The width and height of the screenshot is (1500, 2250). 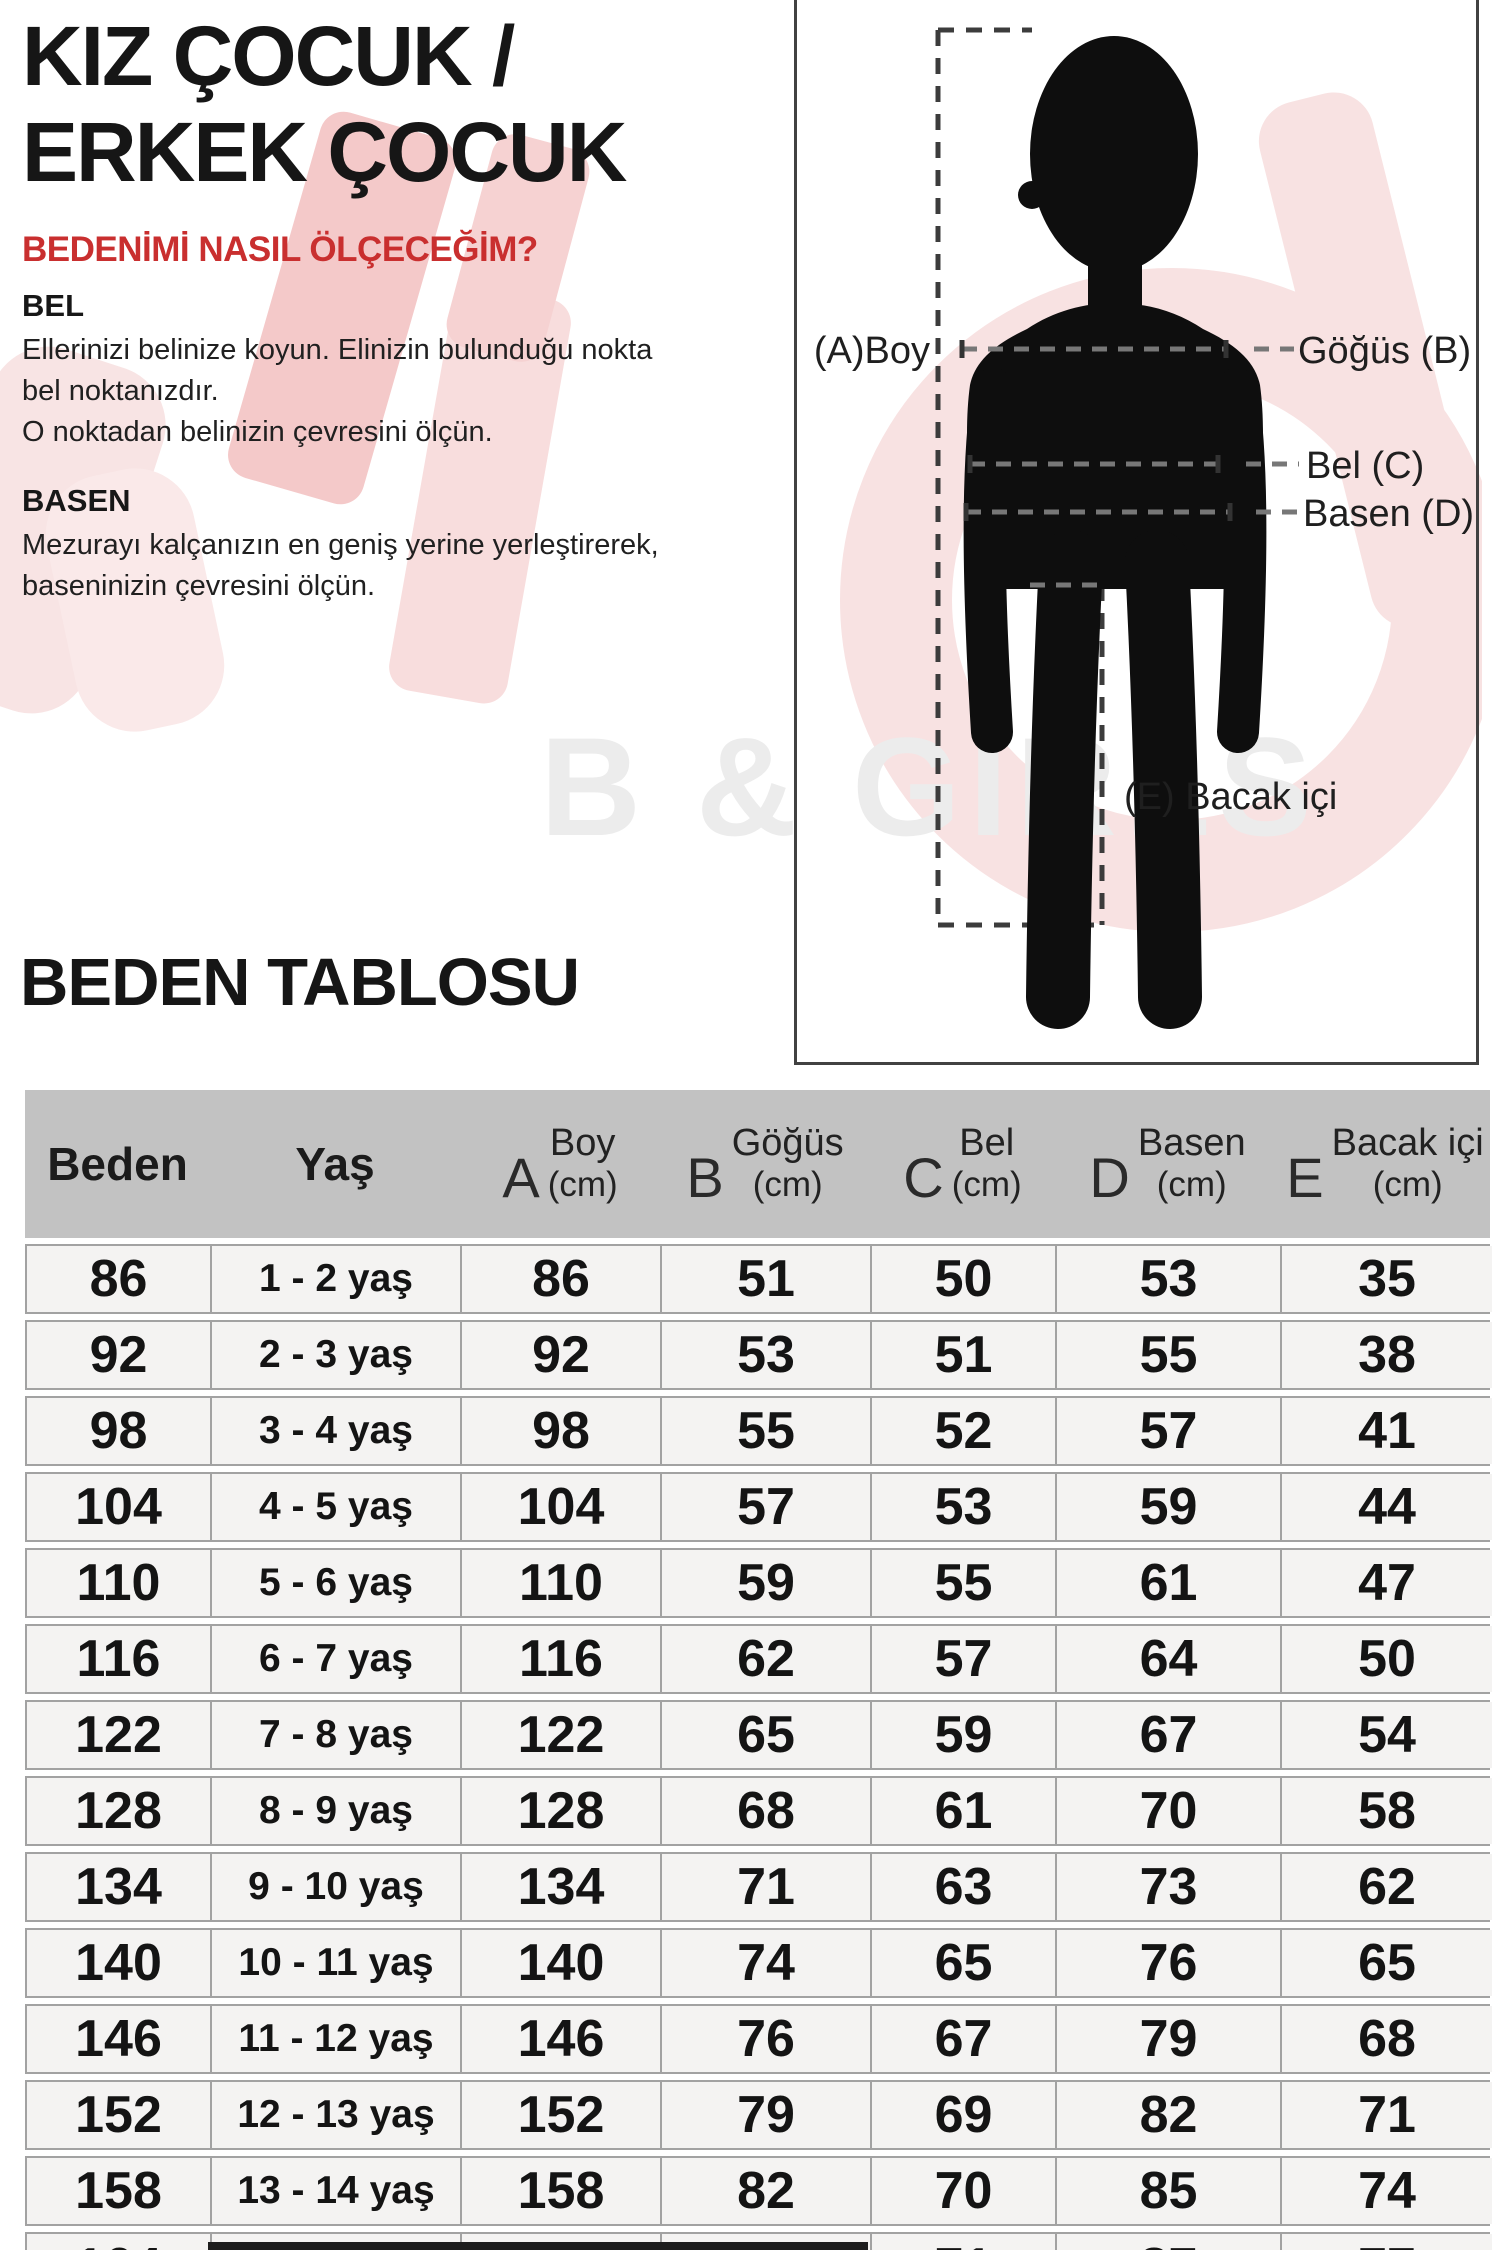 I want to click on table-cell-bel: 55, so click(x=964, y=1583).